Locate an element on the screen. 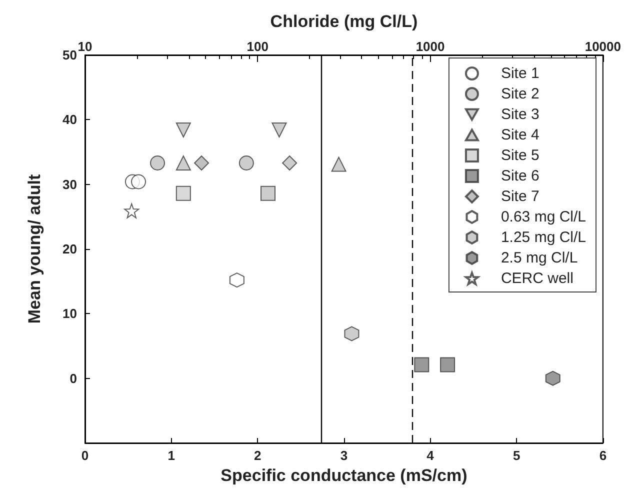 The width and height of the screenshot is (632, 497). y-axis-title: Mean young/ adult is located at coordinates (34, 249).